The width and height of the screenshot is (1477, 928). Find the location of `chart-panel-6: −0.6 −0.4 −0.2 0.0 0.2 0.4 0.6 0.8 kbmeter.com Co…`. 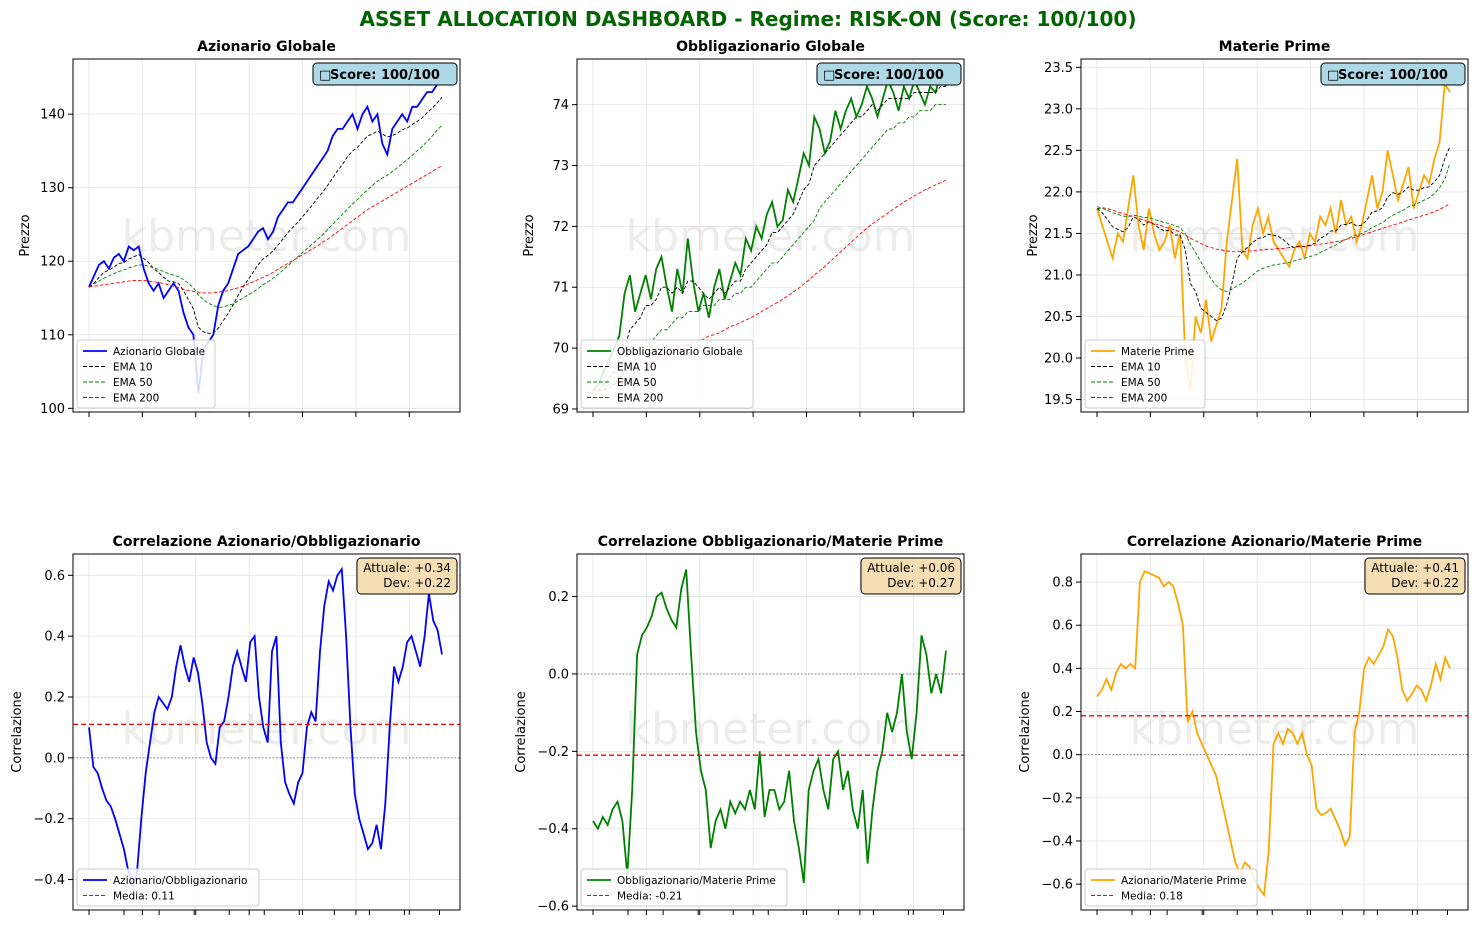

chart-panel-6: −0.6 −0.4 −0.2 0.0 0.2 0.4 0.6 0.8 kbmeter.com Co… is located at coordinates (1243, 724).